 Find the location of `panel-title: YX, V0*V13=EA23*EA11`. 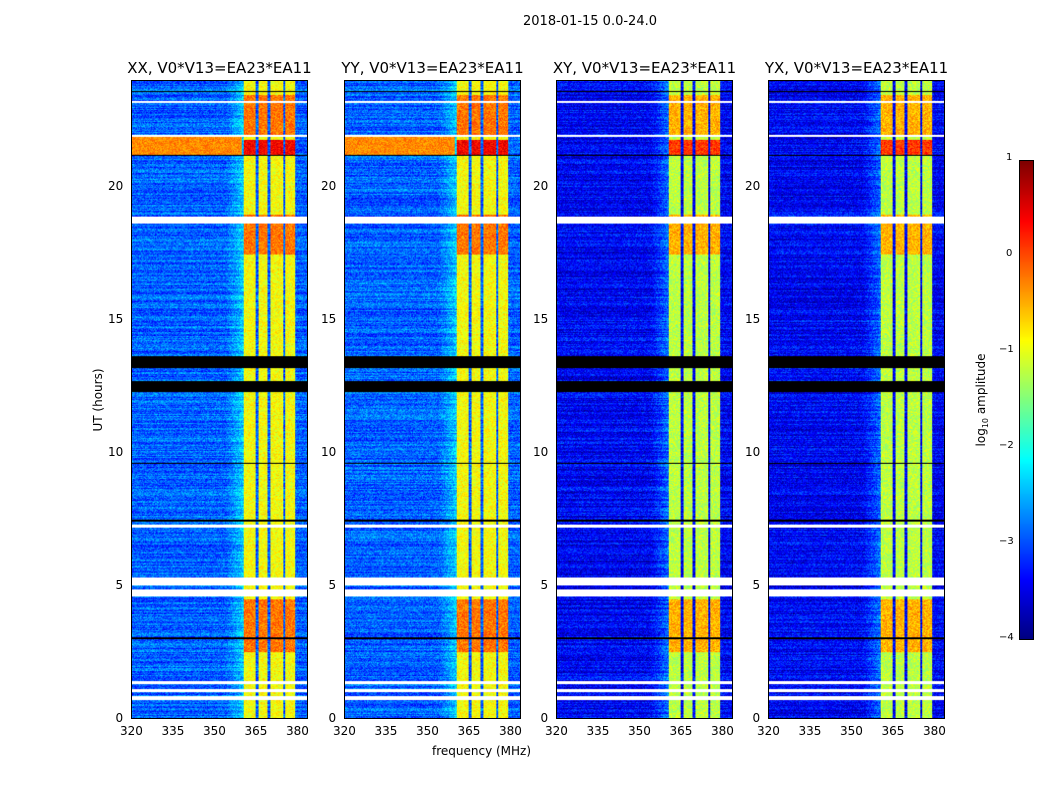

panel-title: YX, V0*V13=EA23*EA11 is located at coordinates (856, 68).